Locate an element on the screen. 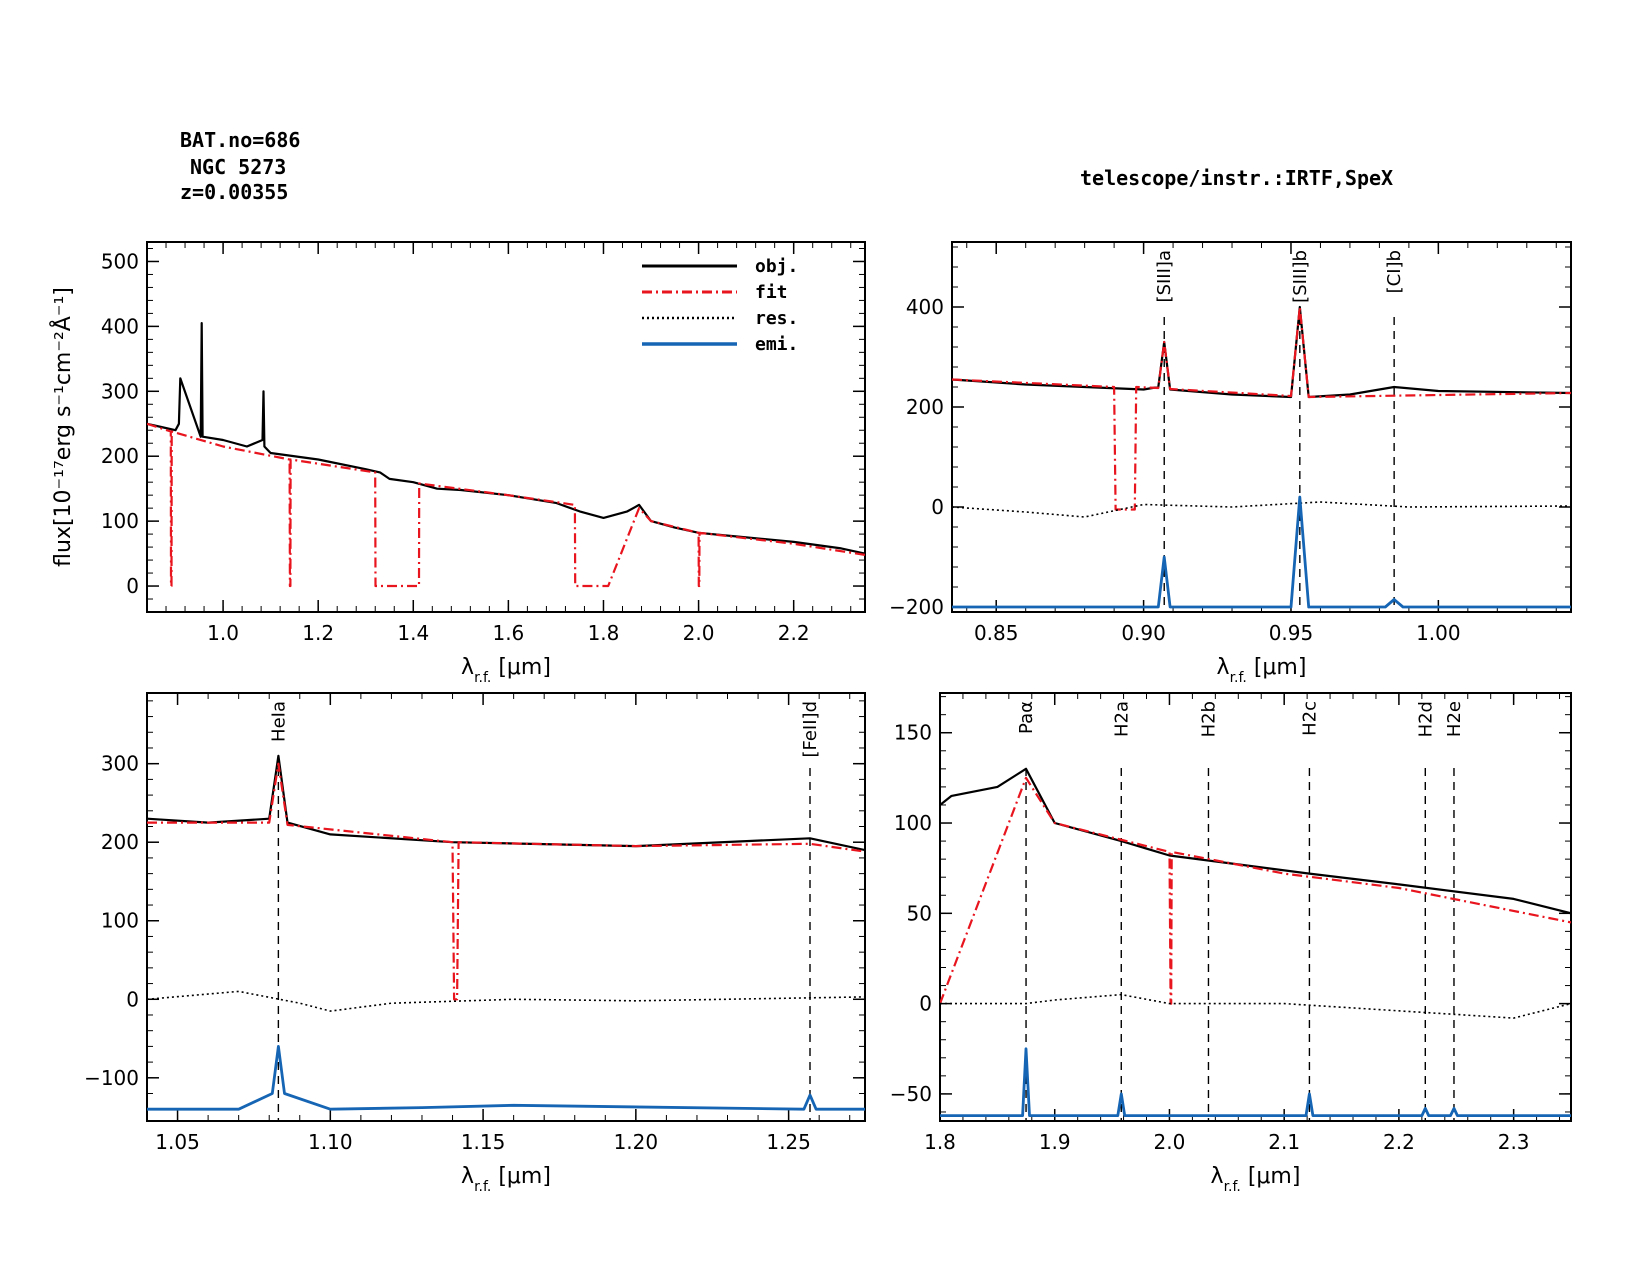 The height and width of the screenshot is (1275, 1650). x-tick-label: 1.15 is located at coordinates (483, 1142).